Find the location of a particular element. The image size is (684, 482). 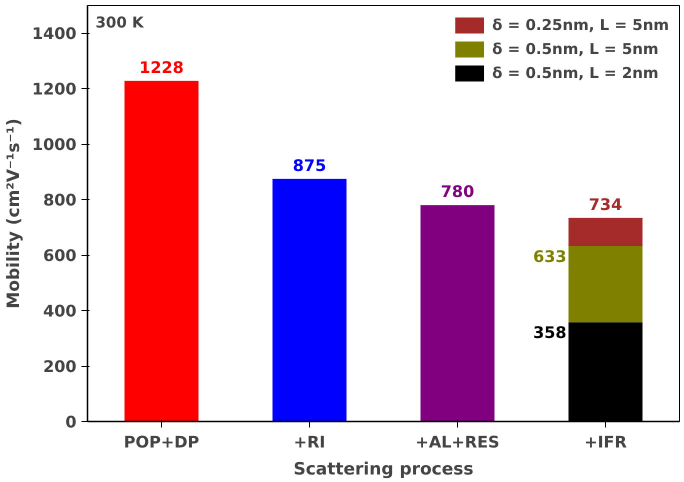

data-label: 780 is located at coordinates (457, 192).